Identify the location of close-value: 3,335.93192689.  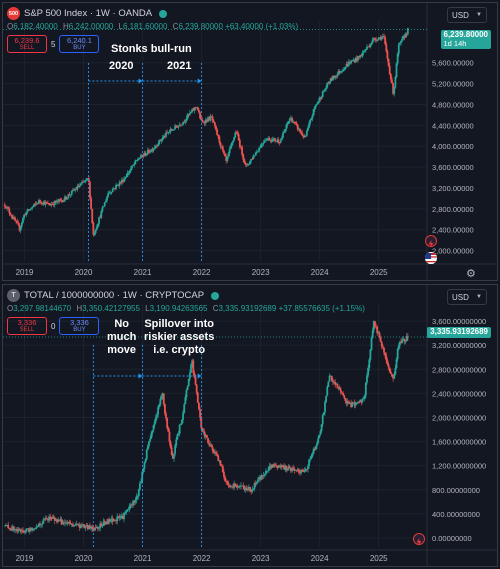
(247, 308).